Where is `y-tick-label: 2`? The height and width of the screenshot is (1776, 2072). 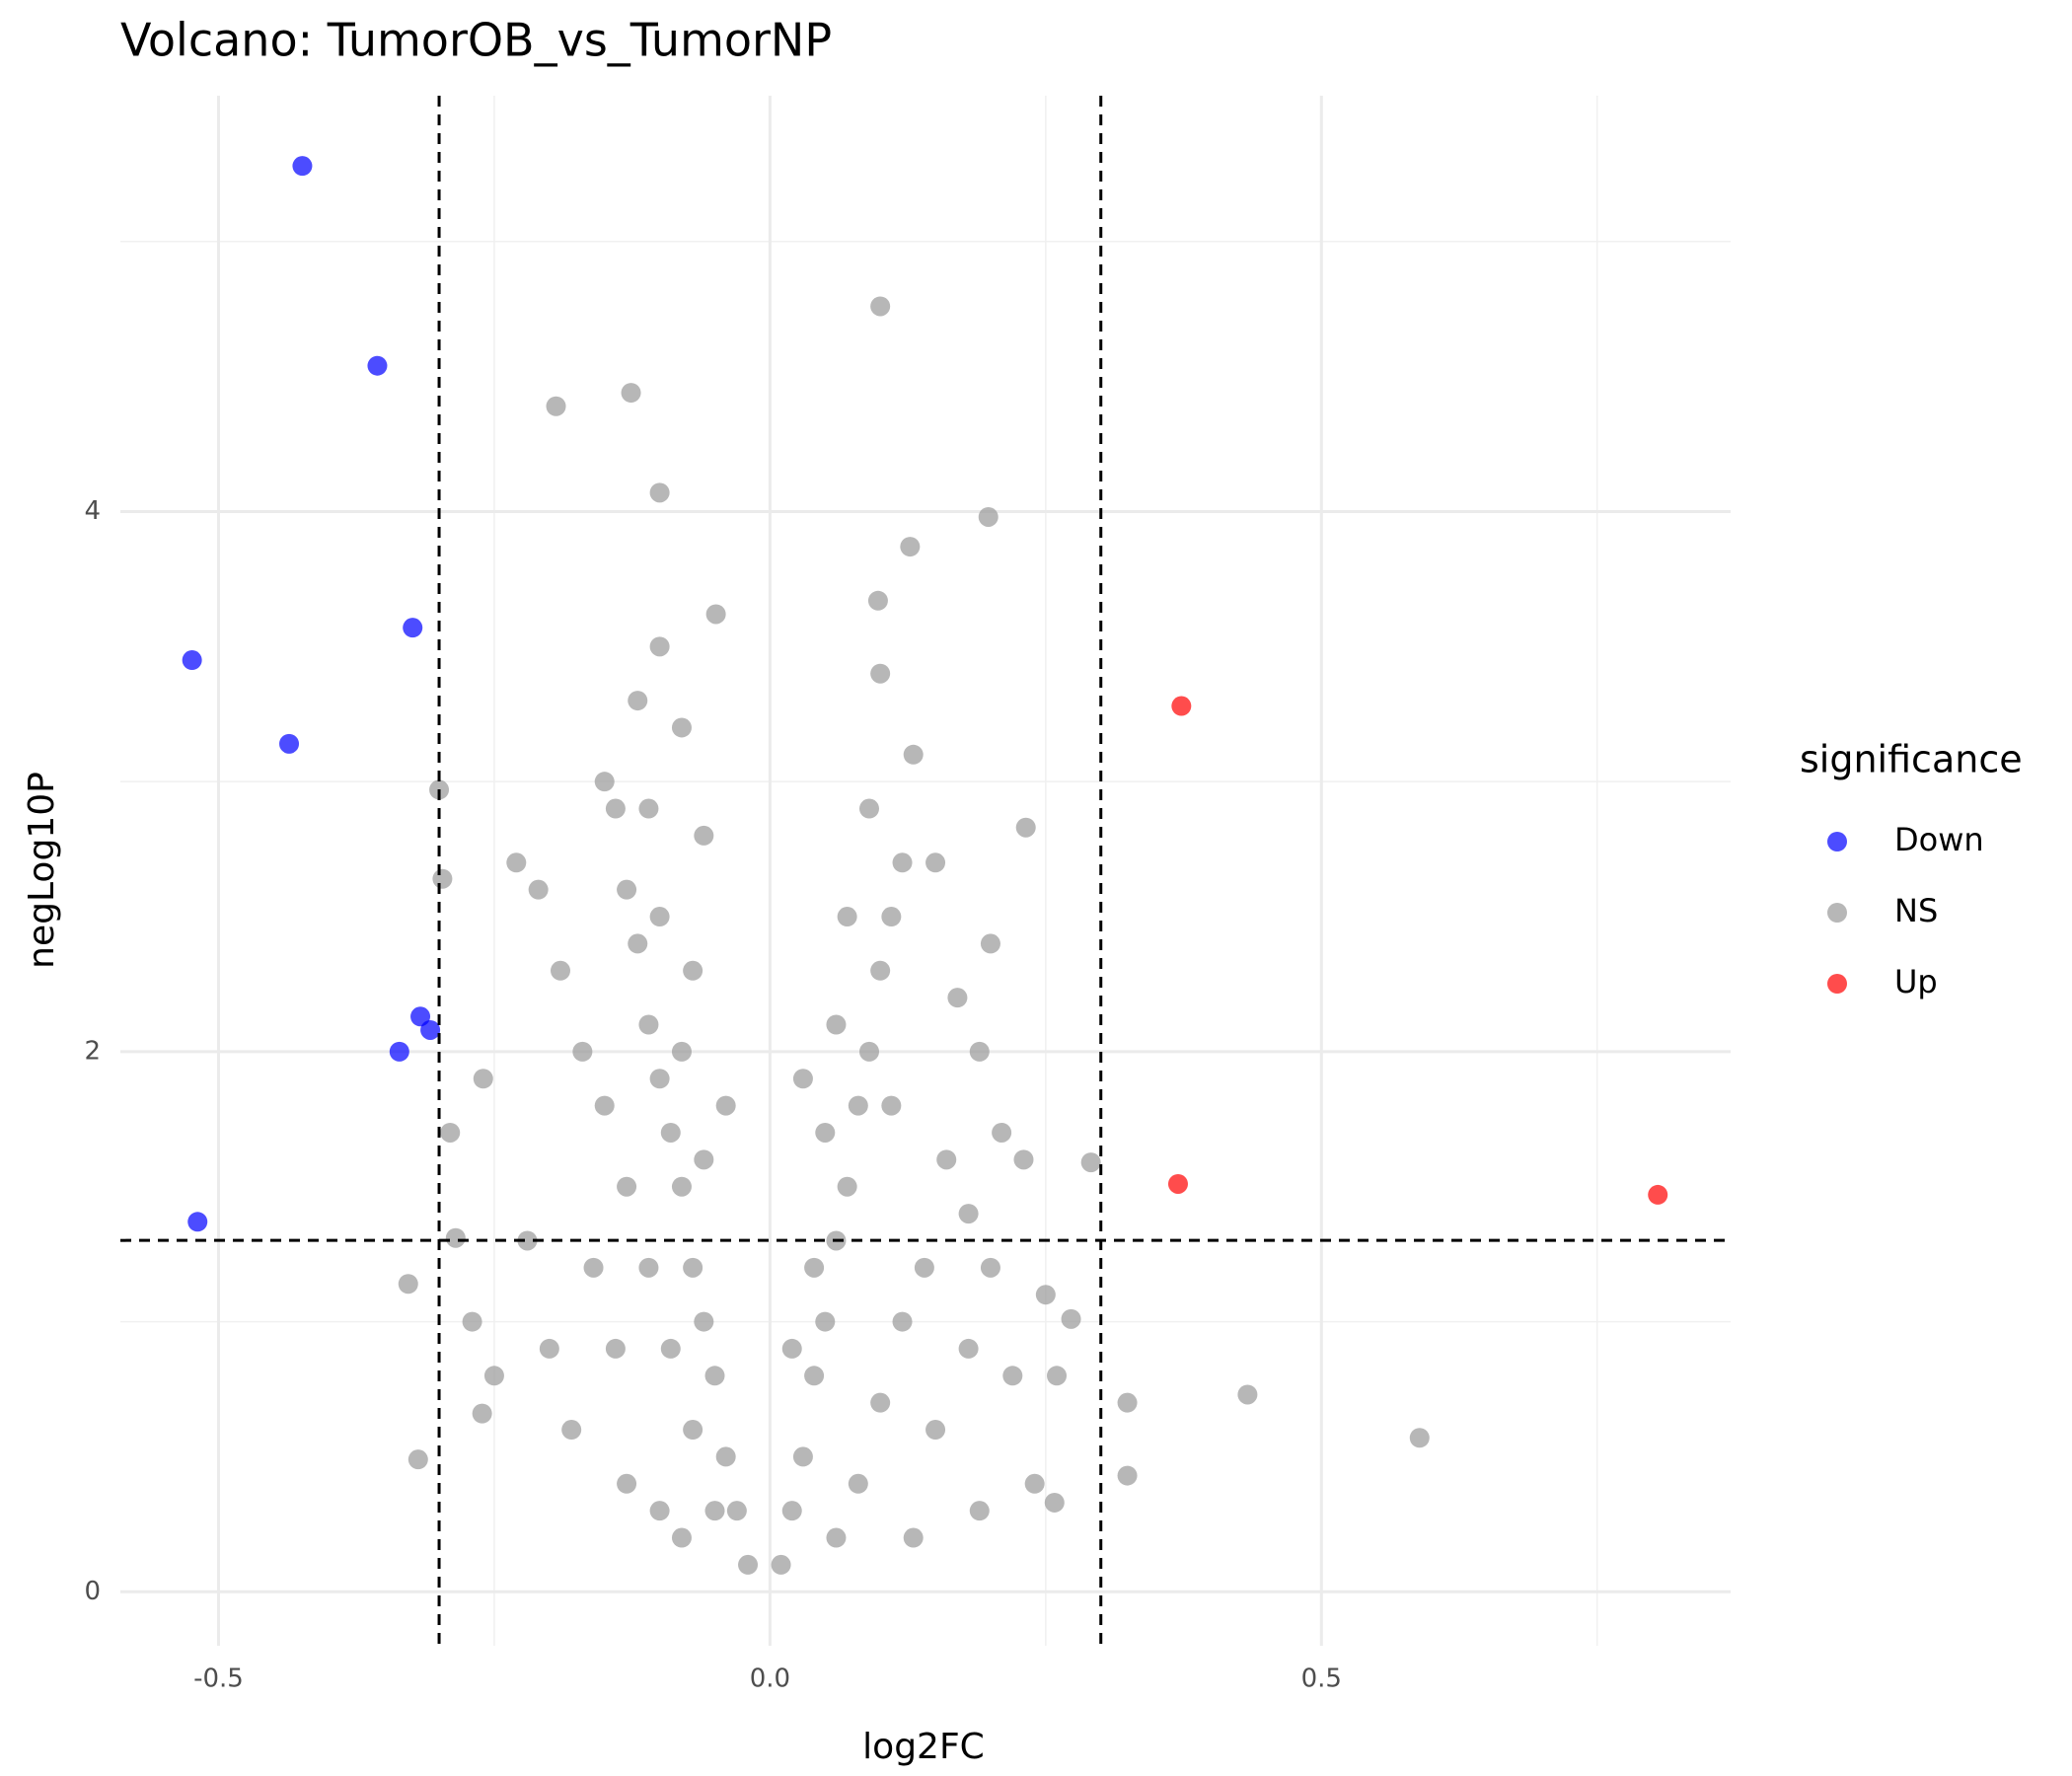
y-tick-label: 2 is located at coordinates (93, 1051).